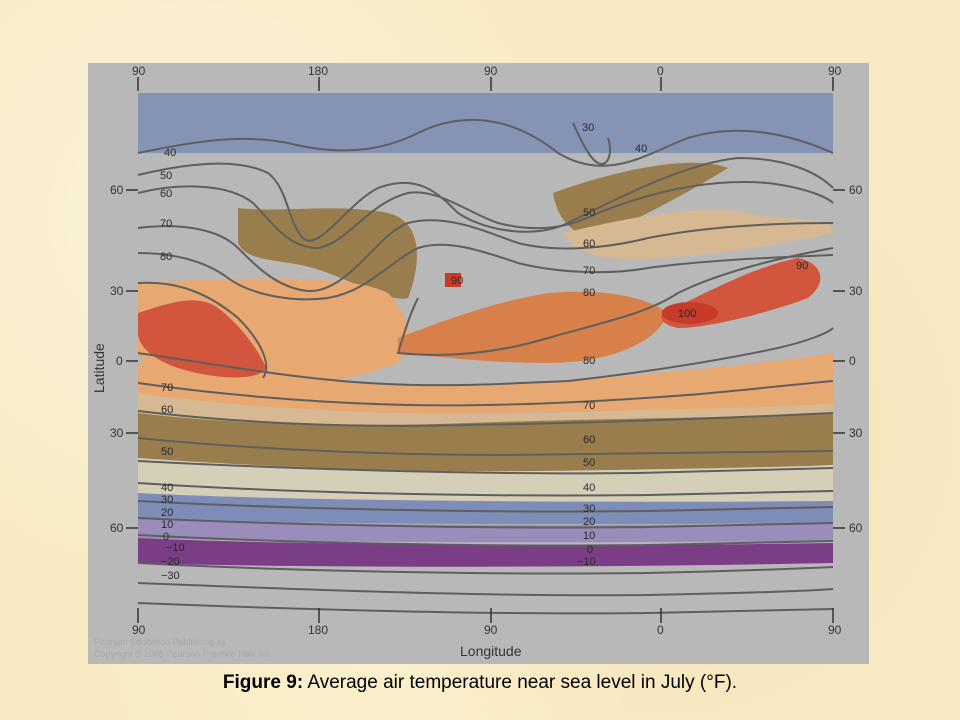 This screenshot has height=720, width=960. Describe the element at coordinates (533, 327) in the screenshot. I see `zone-80-atlantic` at that location.